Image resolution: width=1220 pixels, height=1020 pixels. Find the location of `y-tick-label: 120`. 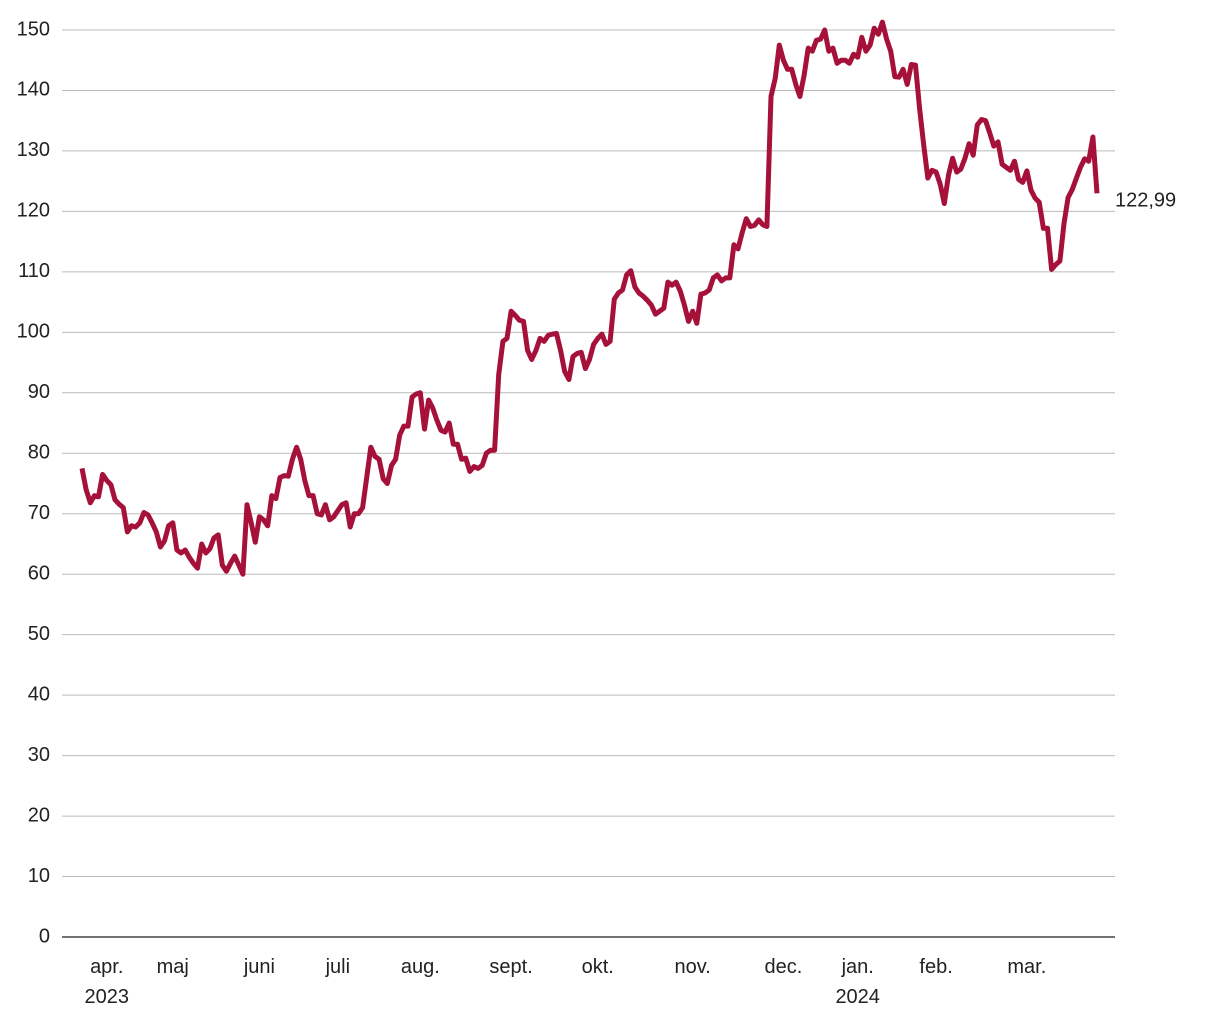

y-tick-label: 120 is located at coordinates (33, 211).